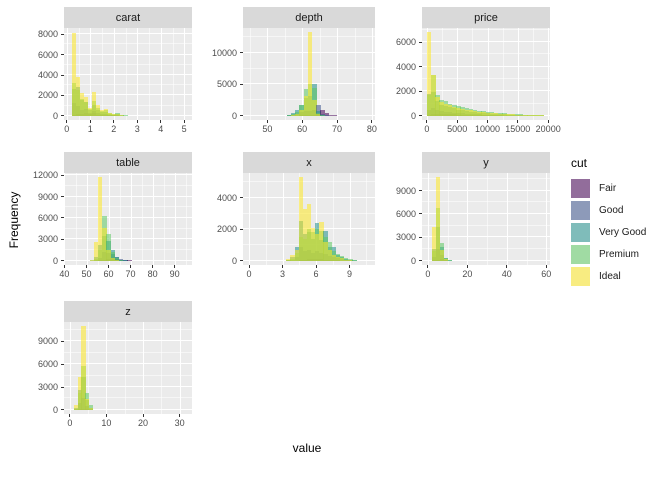 The width and height of the screenshot is (672, 480). I want to click on legend-entry-label: Ideal, so click(610, 276).